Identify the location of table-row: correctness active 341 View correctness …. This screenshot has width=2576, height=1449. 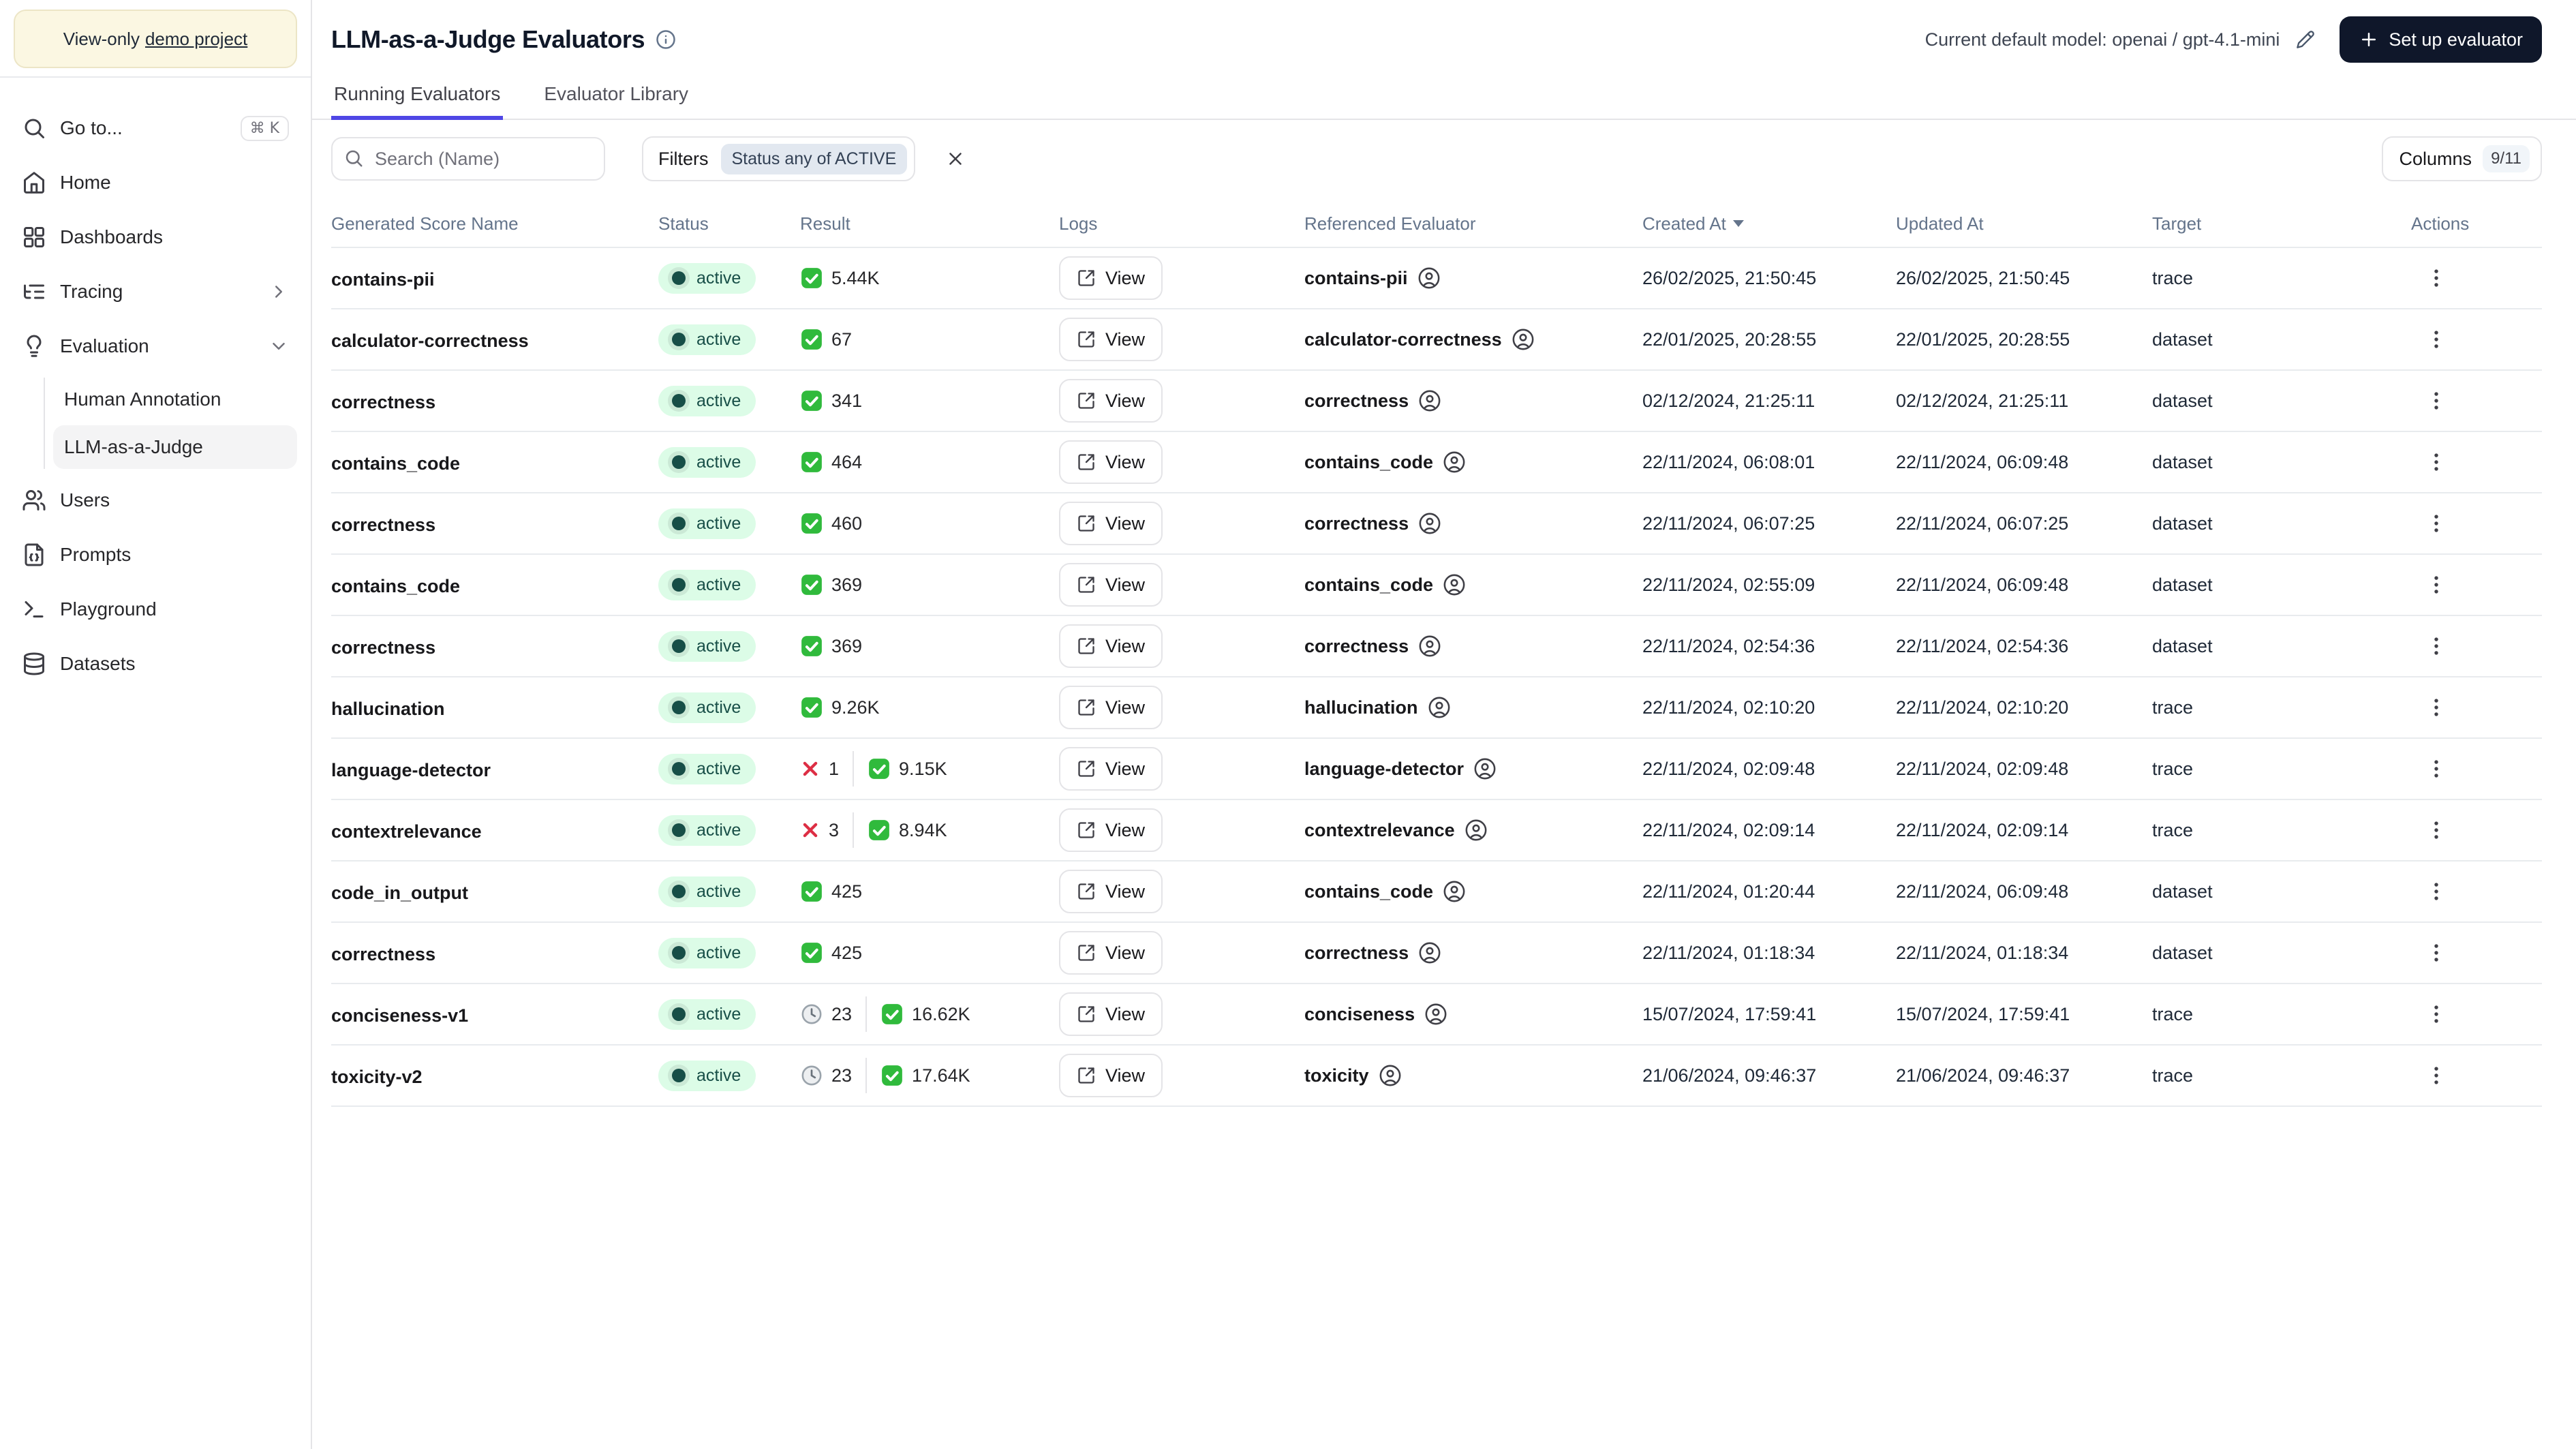
(1437, 400).